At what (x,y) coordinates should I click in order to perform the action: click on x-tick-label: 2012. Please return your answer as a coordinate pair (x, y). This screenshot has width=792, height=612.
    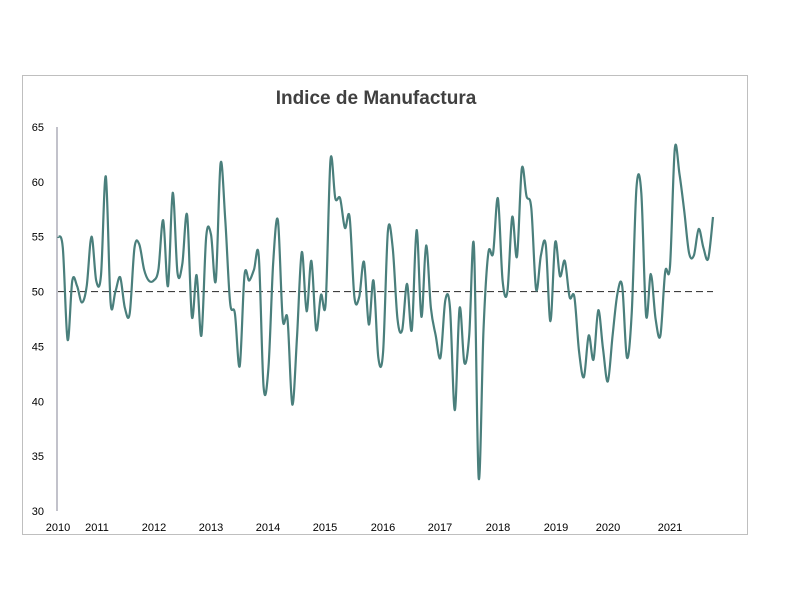
    Looking at the image, I should click on (154, 528).